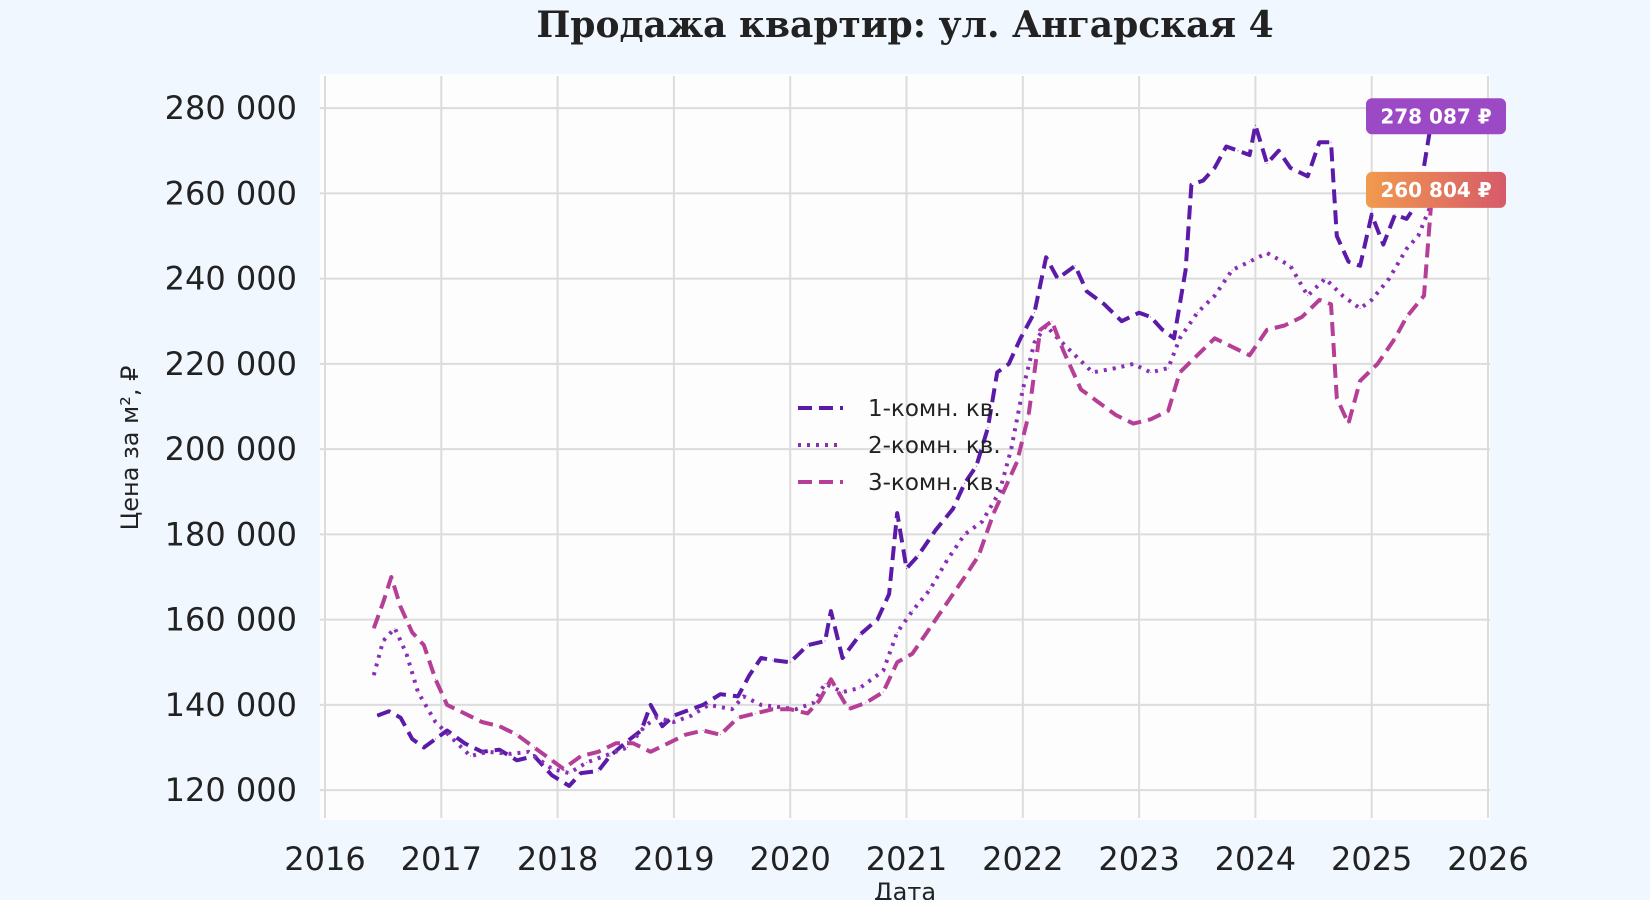  I want to click on y-tick-label: 120 000, so click(231, 790).